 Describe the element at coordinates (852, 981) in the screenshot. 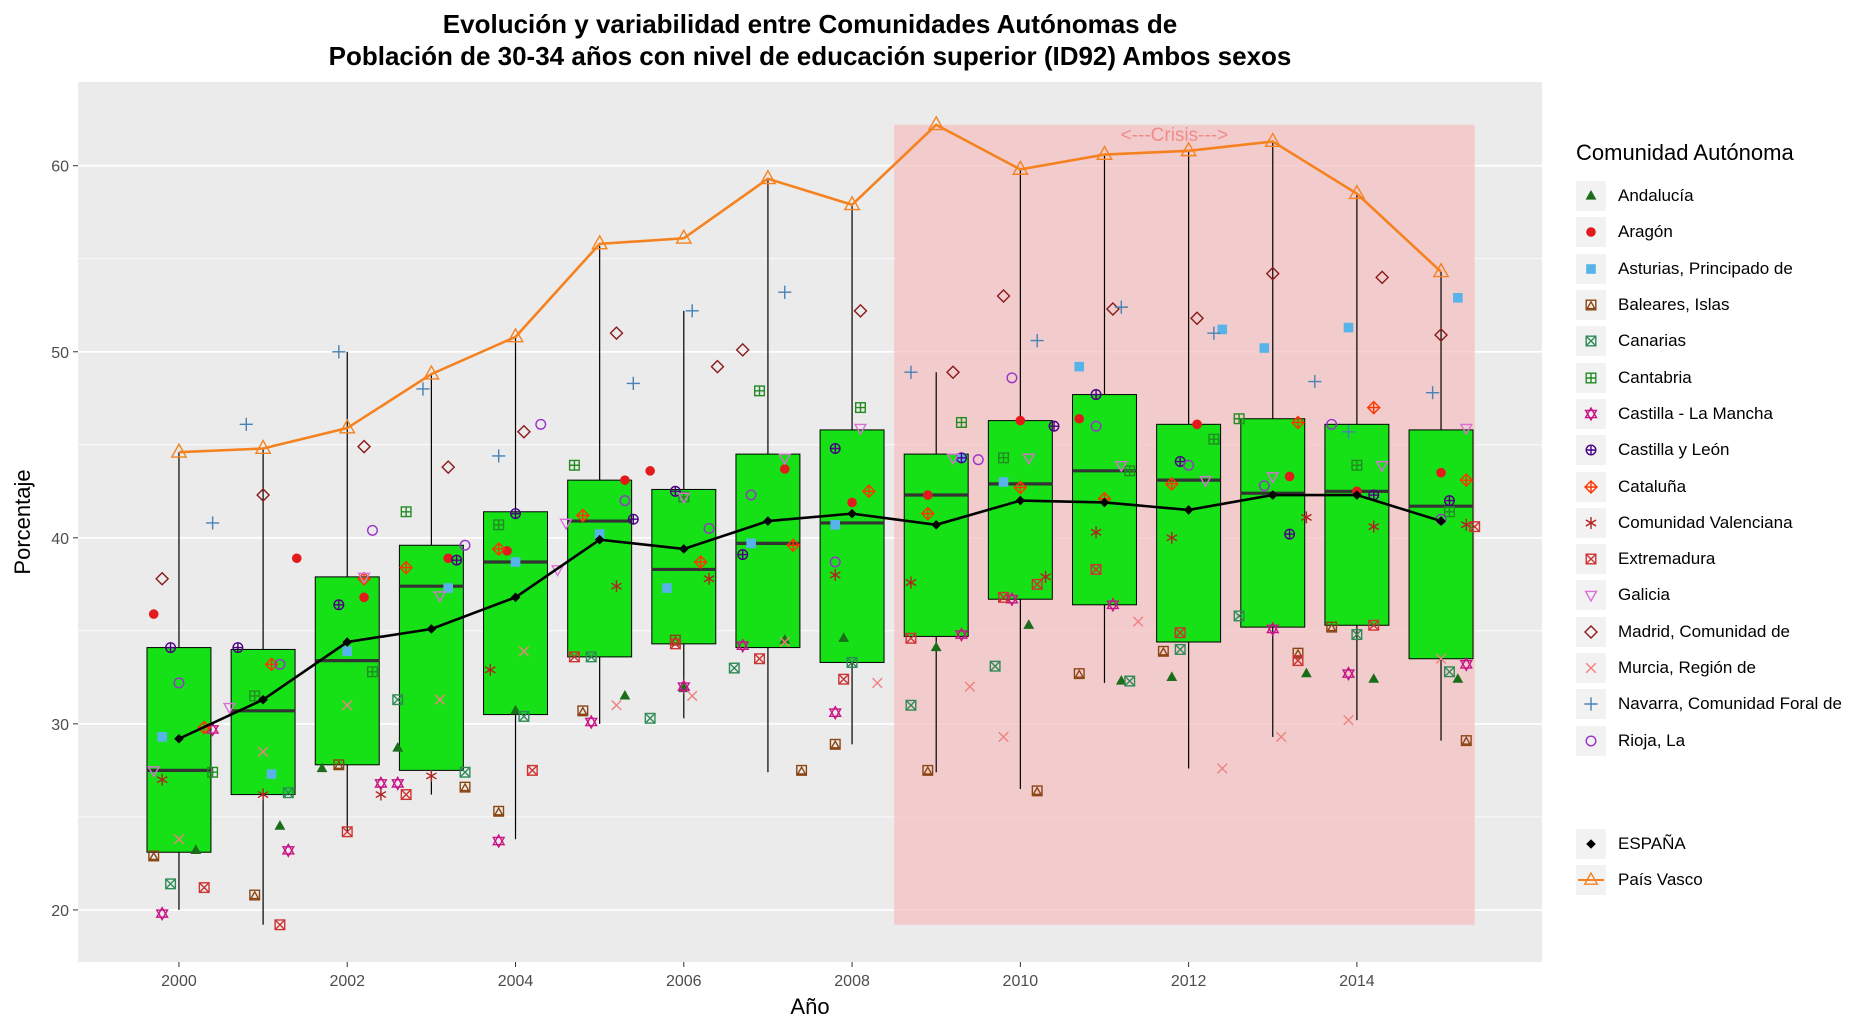

I see `x-tick-label: 2008` at that location.